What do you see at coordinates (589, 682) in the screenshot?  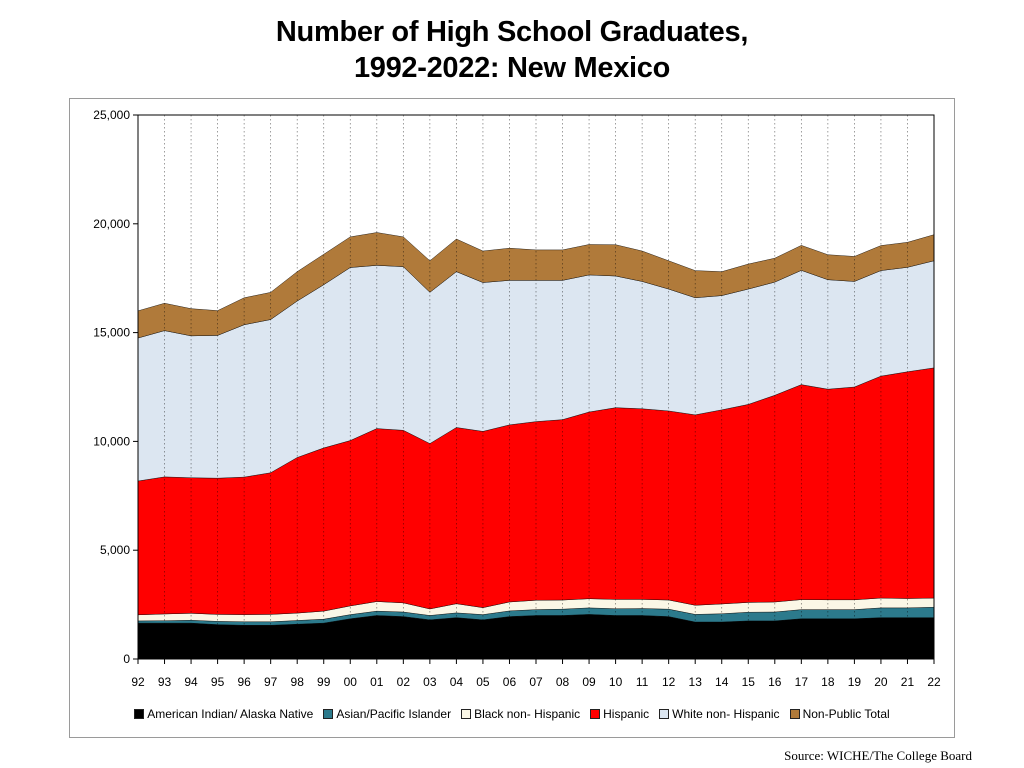 I see `x-tick-label: 09` at bounding box center [589, 682].